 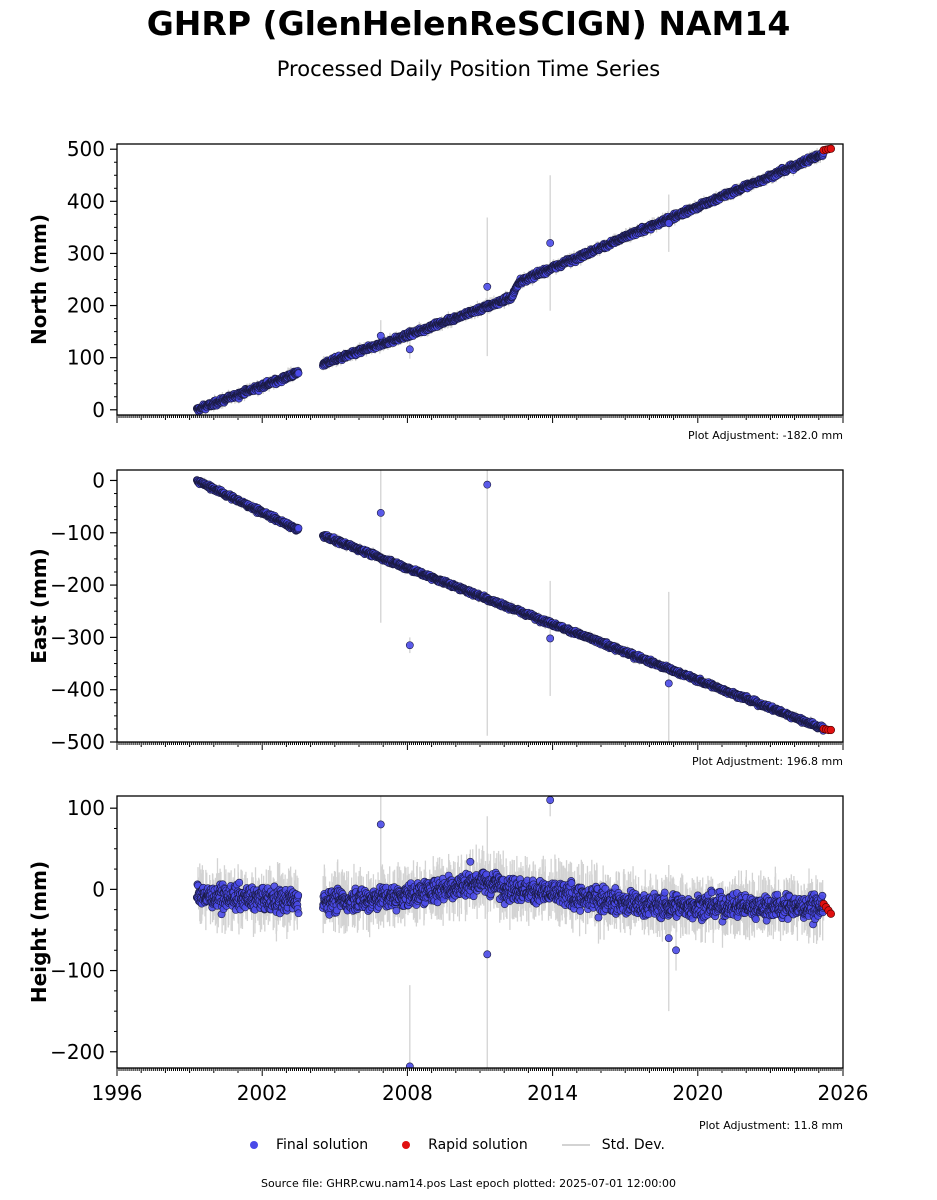 What do you see at coordinates (86, 253) in the screenshot?
I see `north-y-tick-label: 300` at bounding box center [86, 253].